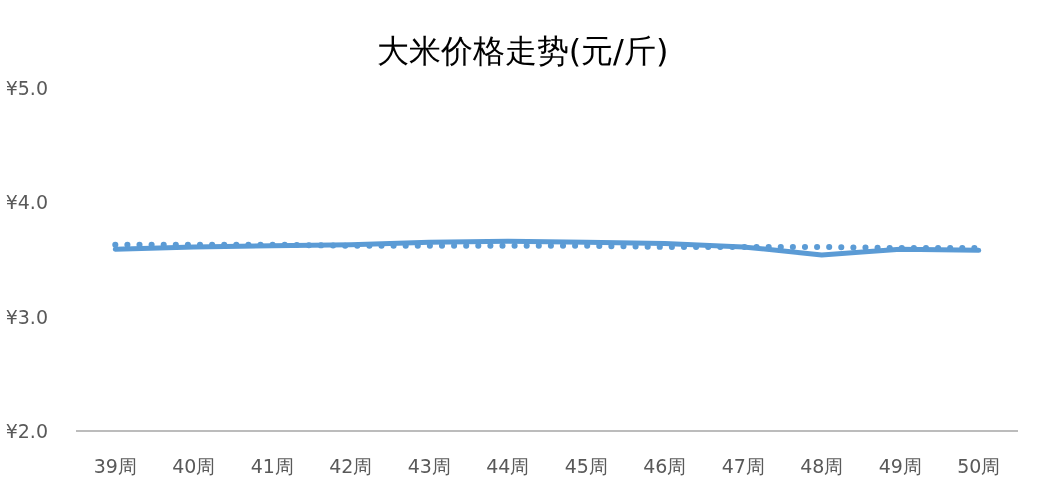 This screenshot has height=487, width=1045. I want to click on x-tick-label: 44周, so click(508, 466).